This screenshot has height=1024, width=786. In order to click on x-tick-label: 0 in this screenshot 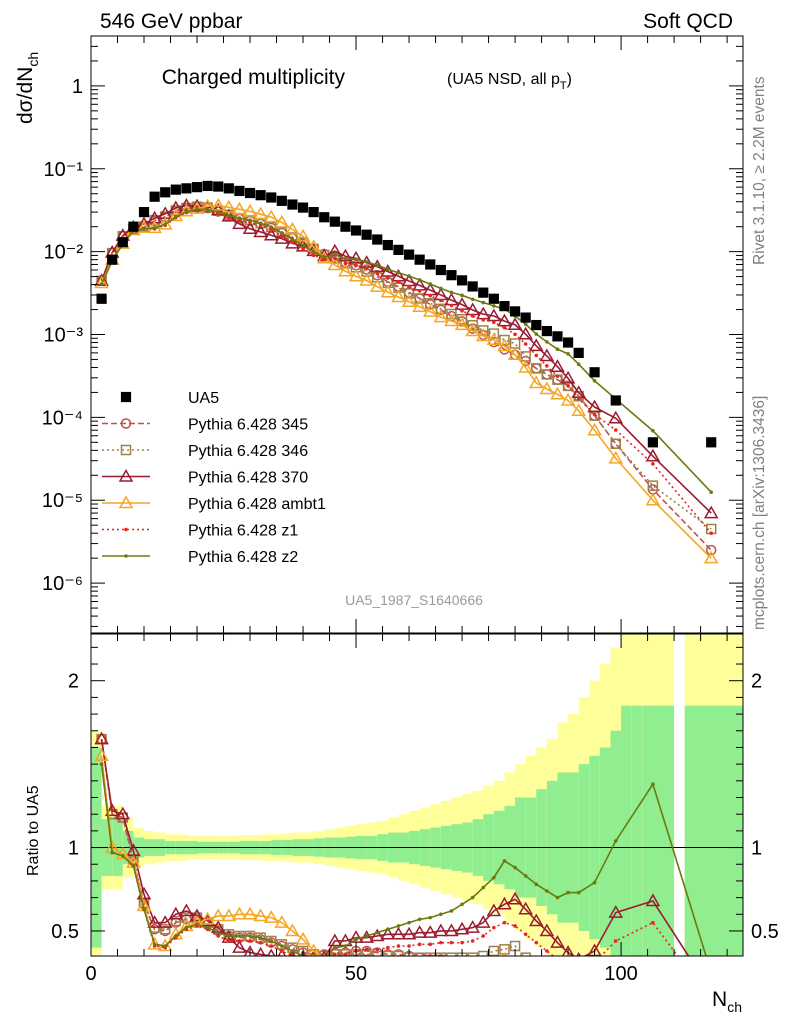, I will do `click(90, 974)`.